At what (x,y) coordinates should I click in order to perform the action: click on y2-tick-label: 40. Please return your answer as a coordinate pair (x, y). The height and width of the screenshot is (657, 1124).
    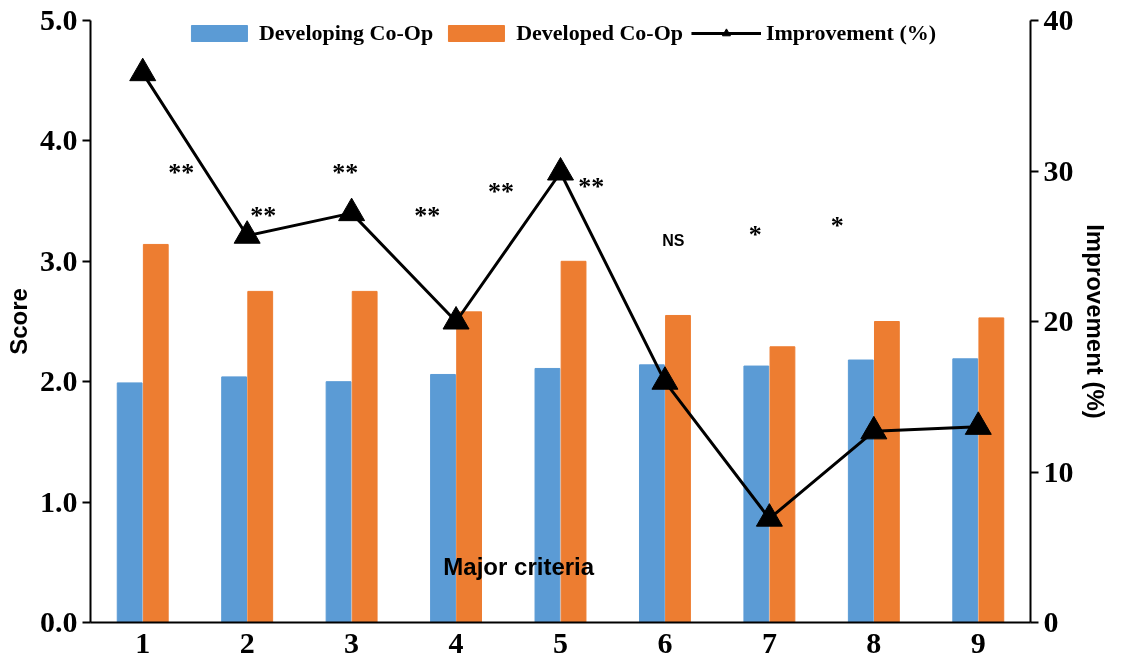
    Looking at the image, I should click on (1058, 19).